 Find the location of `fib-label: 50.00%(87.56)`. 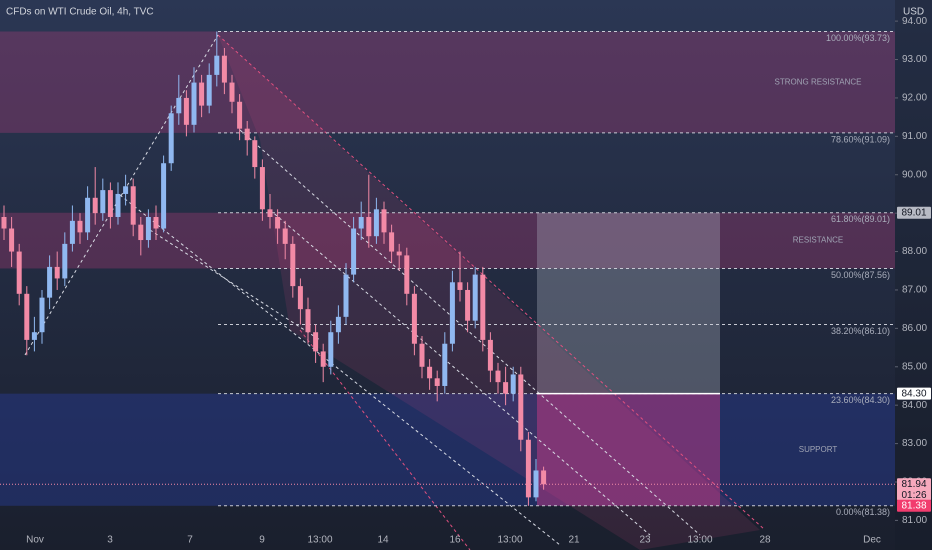

fib-label: 50.00%(87.56) is located at coordinates (860, 275).